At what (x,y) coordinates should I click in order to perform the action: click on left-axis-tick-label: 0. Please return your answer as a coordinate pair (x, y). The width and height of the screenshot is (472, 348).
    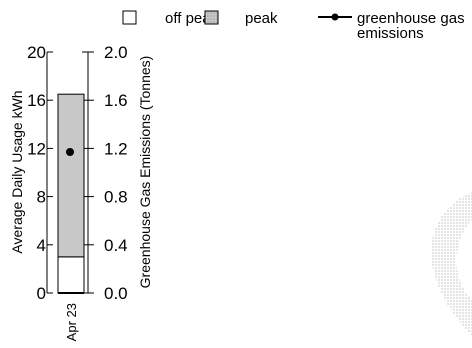
    Looking at the image, I should click on (41, 293).